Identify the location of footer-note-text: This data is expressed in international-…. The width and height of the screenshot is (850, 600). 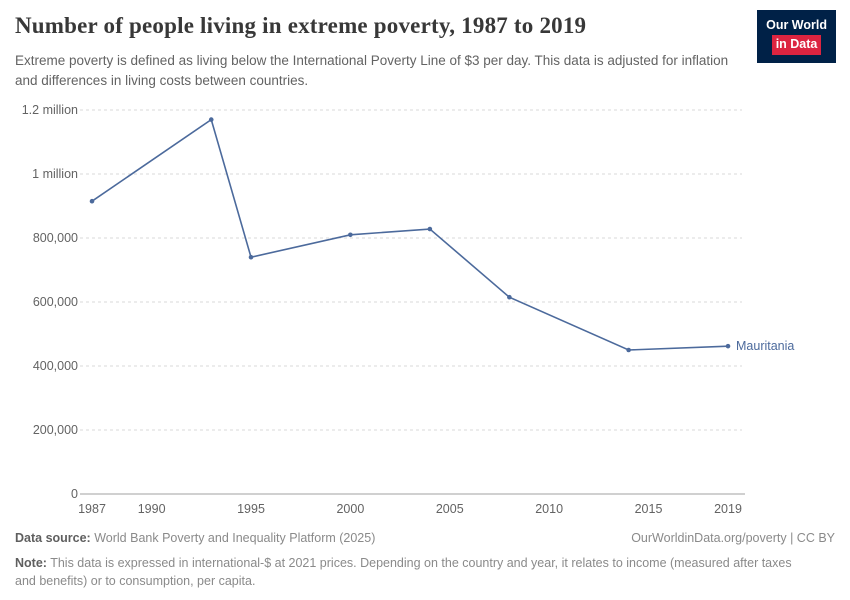
(403, 572).